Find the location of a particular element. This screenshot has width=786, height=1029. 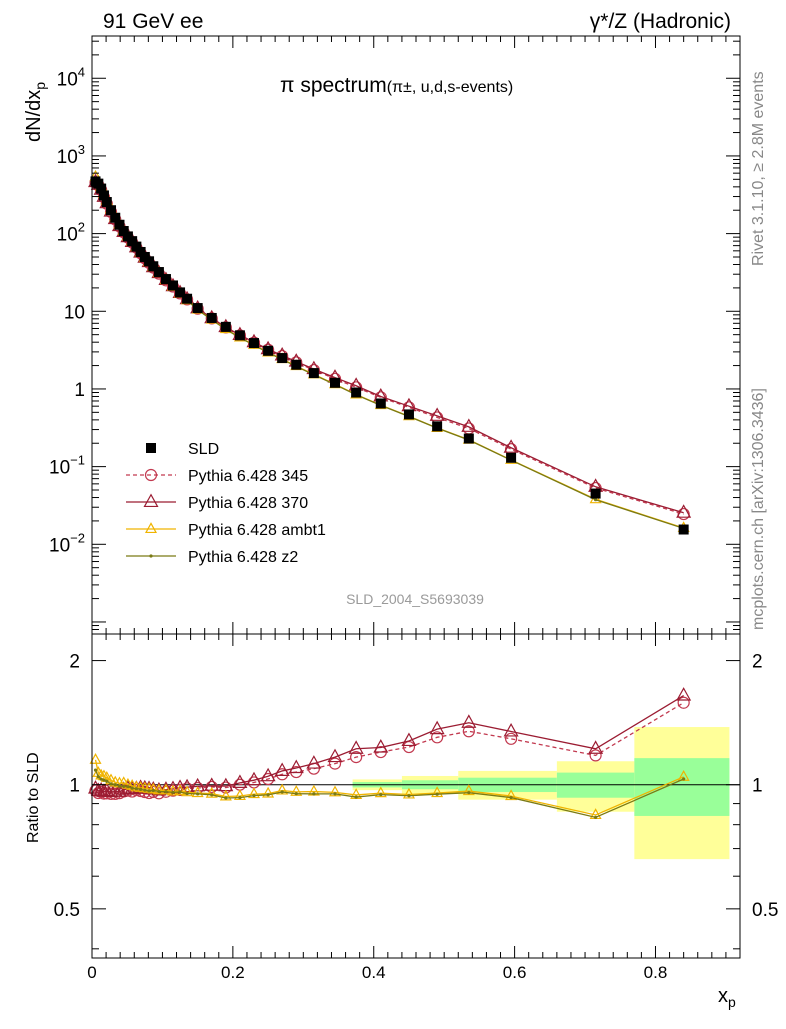

xlabel-sub: p is located at coordinates (732, 1002).